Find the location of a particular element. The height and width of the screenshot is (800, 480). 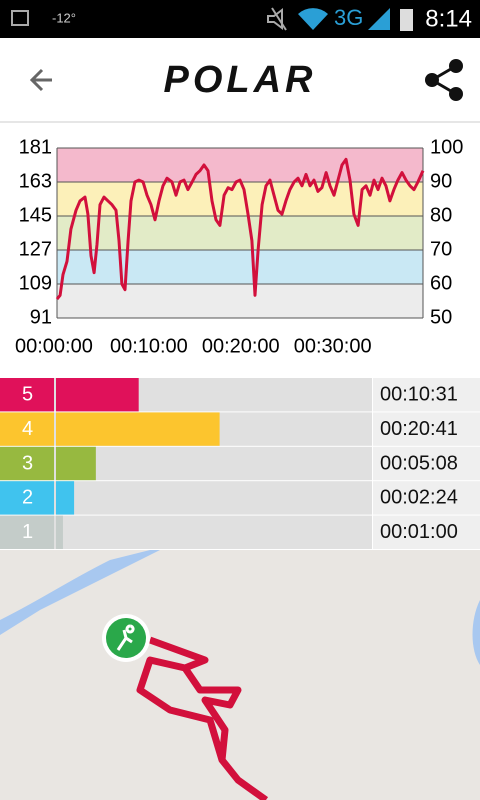

y-tick-label: 127 is located at coordinates (35, 249).